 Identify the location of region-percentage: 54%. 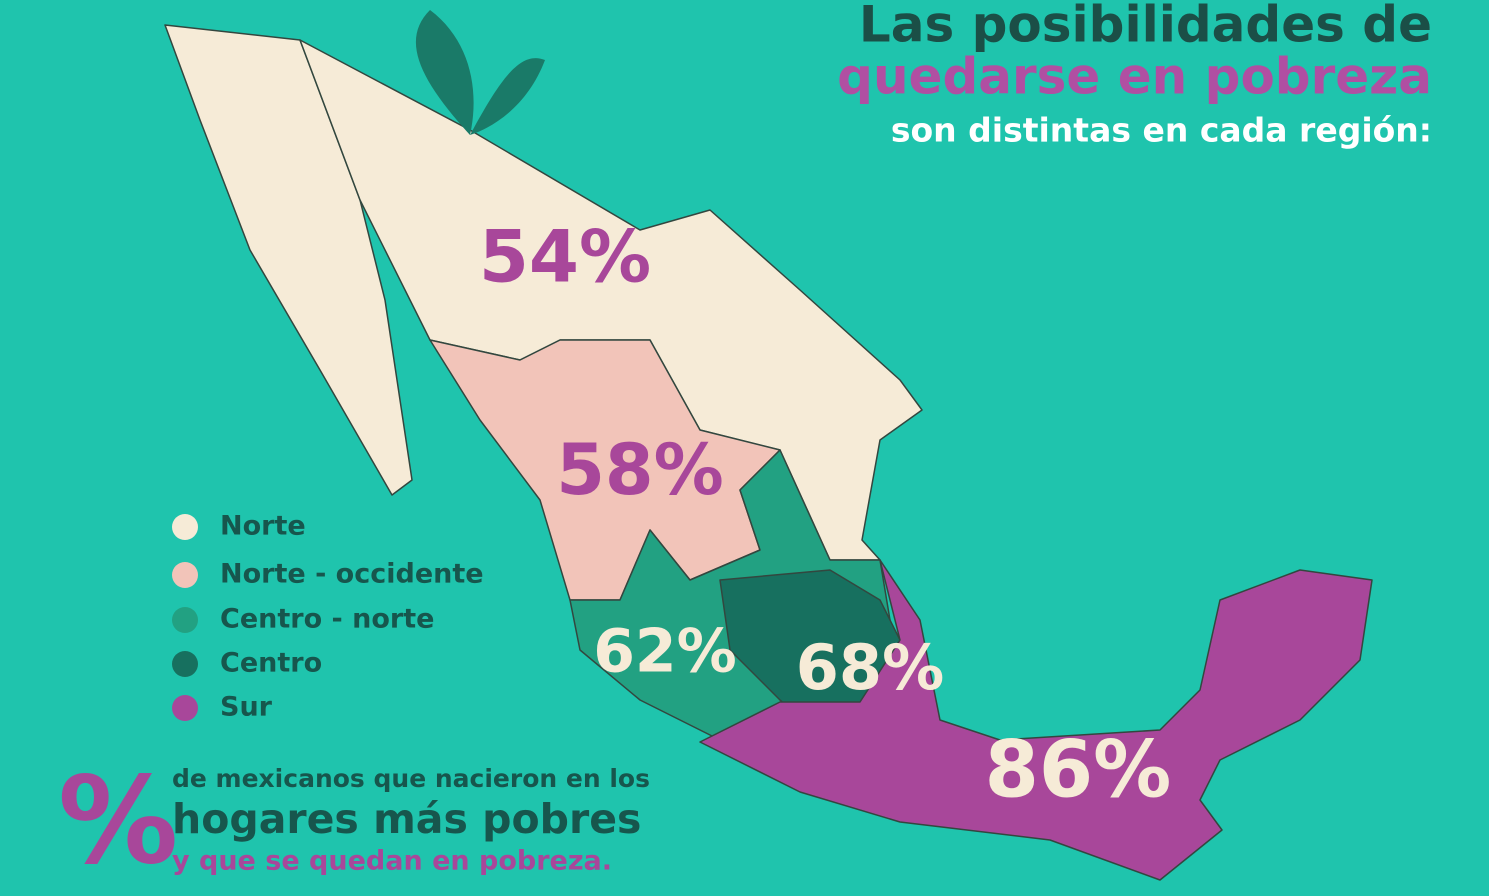
(565, 257).